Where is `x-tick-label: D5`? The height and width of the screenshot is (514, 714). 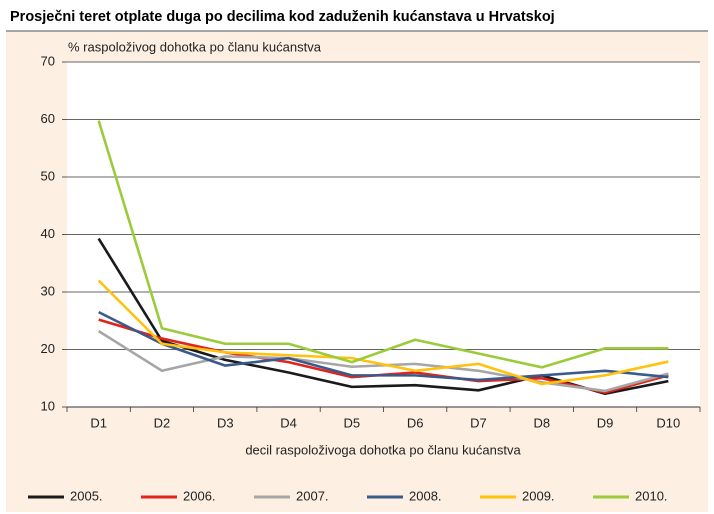 x-tick-label: D5 is located at coordinates (352, 422).